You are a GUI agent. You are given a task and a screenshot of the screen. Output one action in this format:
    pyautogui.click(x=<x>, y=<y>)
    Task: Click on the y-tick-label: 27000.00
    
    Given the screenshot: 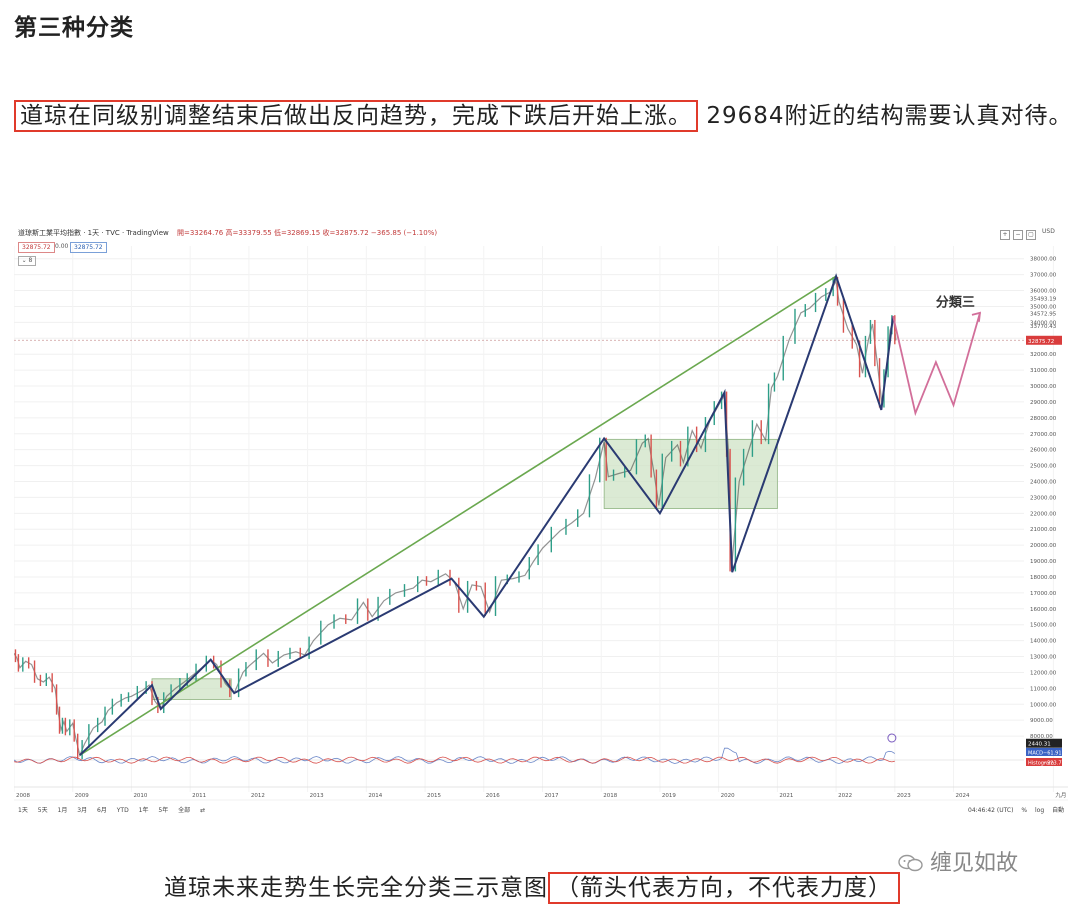 What is the action you would take?
    pyautogui.click(x=1043, y=435)
    